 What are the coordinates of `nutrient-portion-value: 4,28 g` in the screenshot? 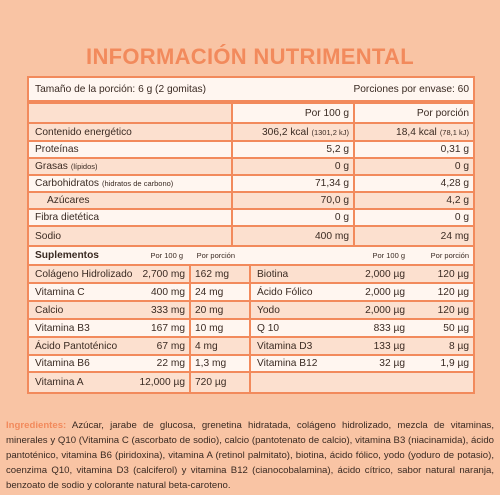 It's located at (454, 183).